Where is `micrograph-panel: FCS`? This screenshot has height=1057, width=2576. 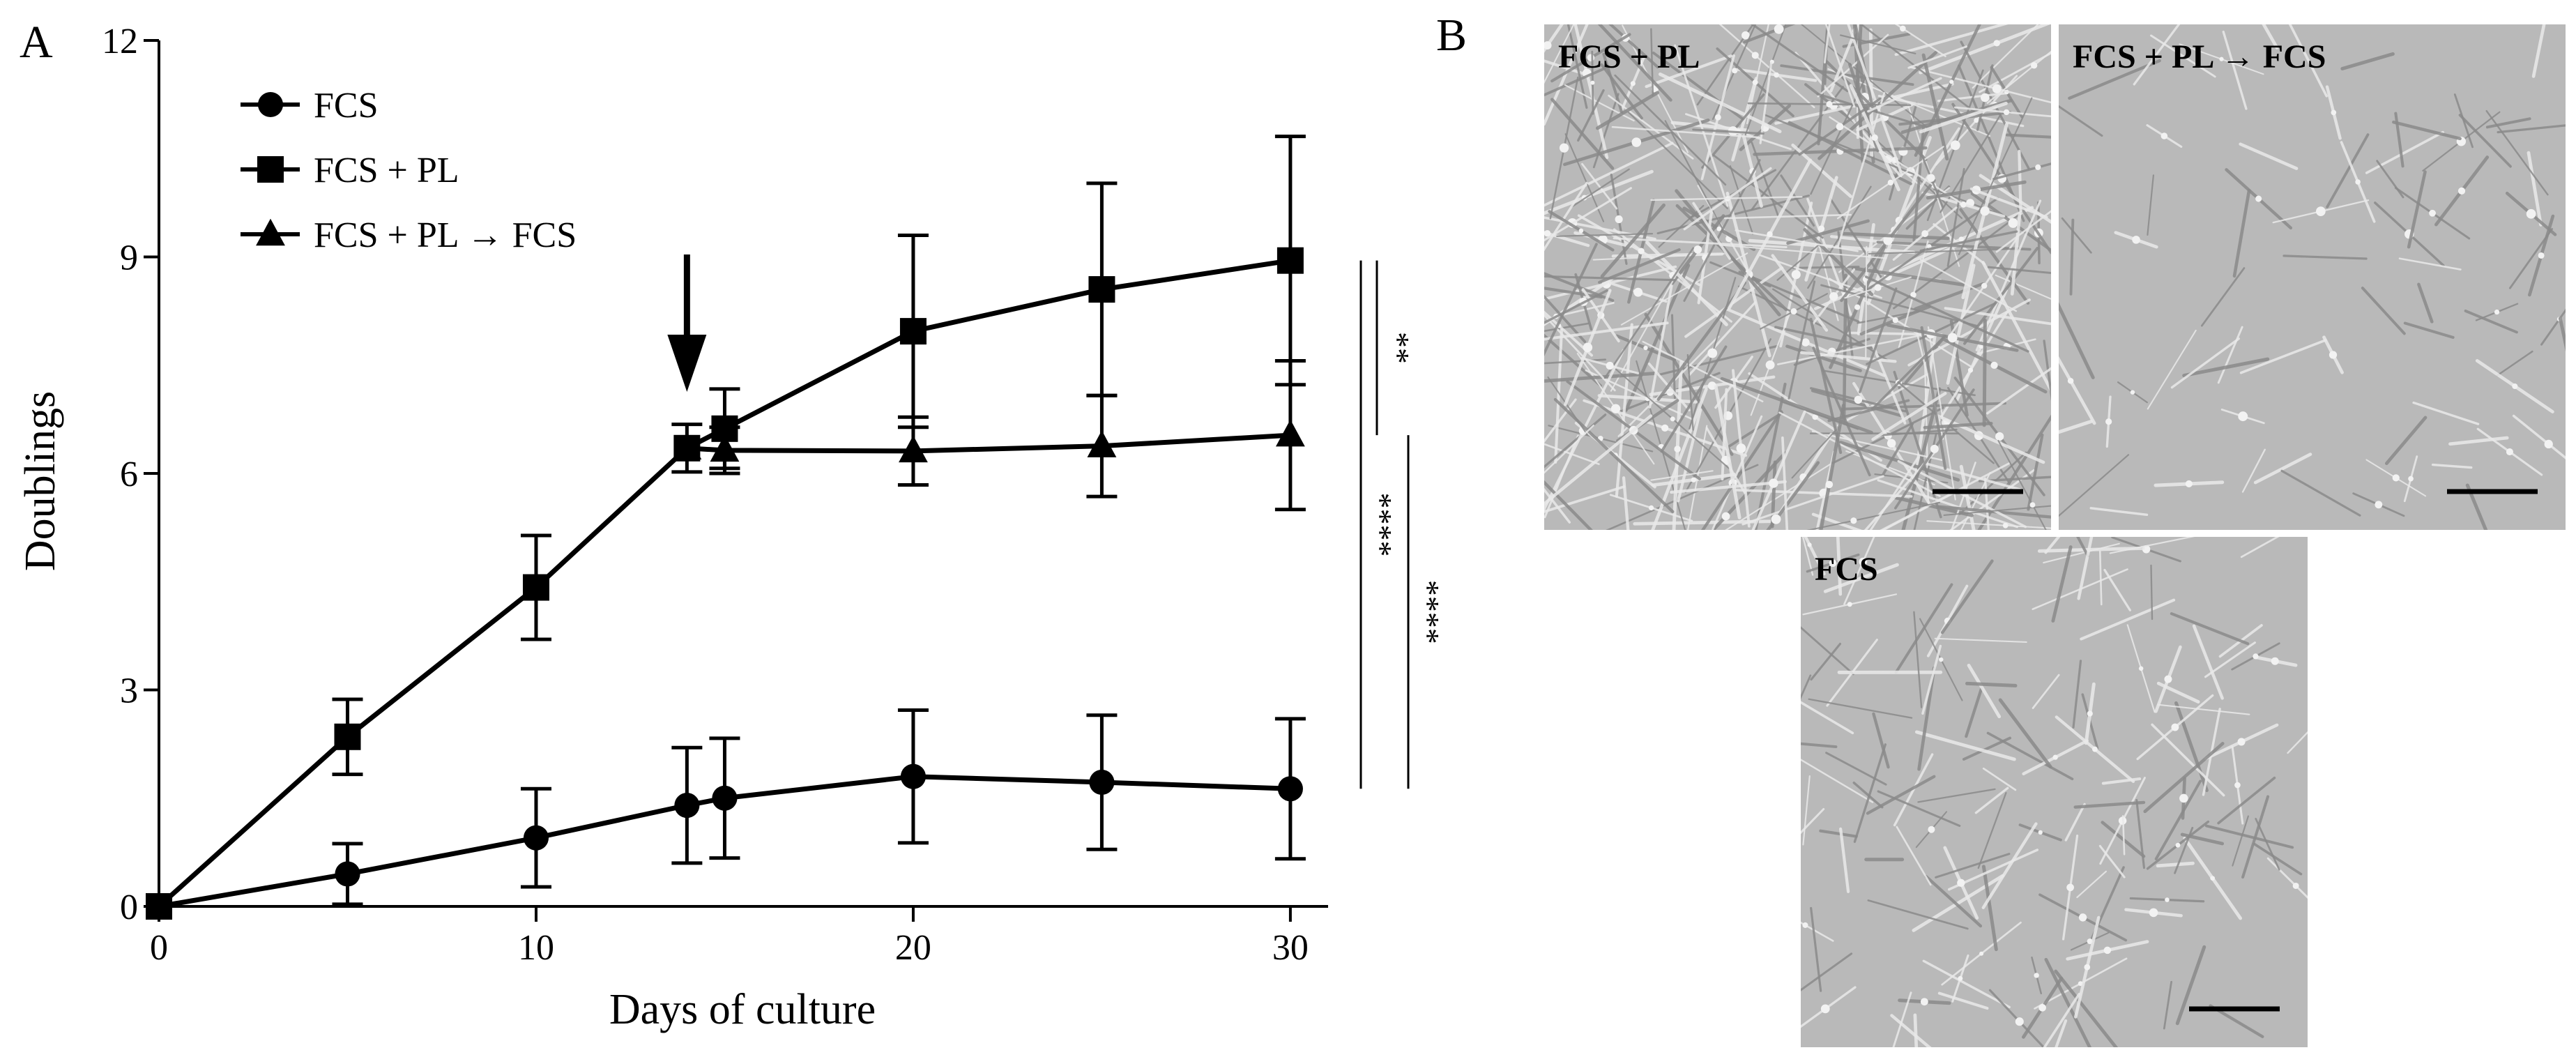
micrograph-panel: FCS is located at coordinates (2054, 792).